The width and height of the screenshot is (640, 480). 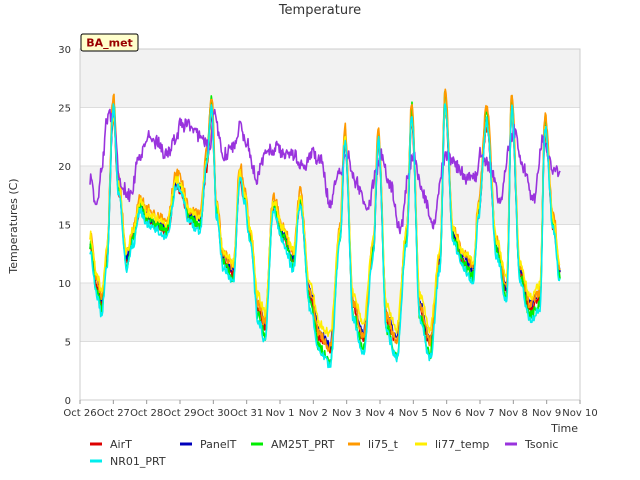 I want to click on y-axis-ticks: 0 5 10 15 20 25 30, so click(x=64, y=226).